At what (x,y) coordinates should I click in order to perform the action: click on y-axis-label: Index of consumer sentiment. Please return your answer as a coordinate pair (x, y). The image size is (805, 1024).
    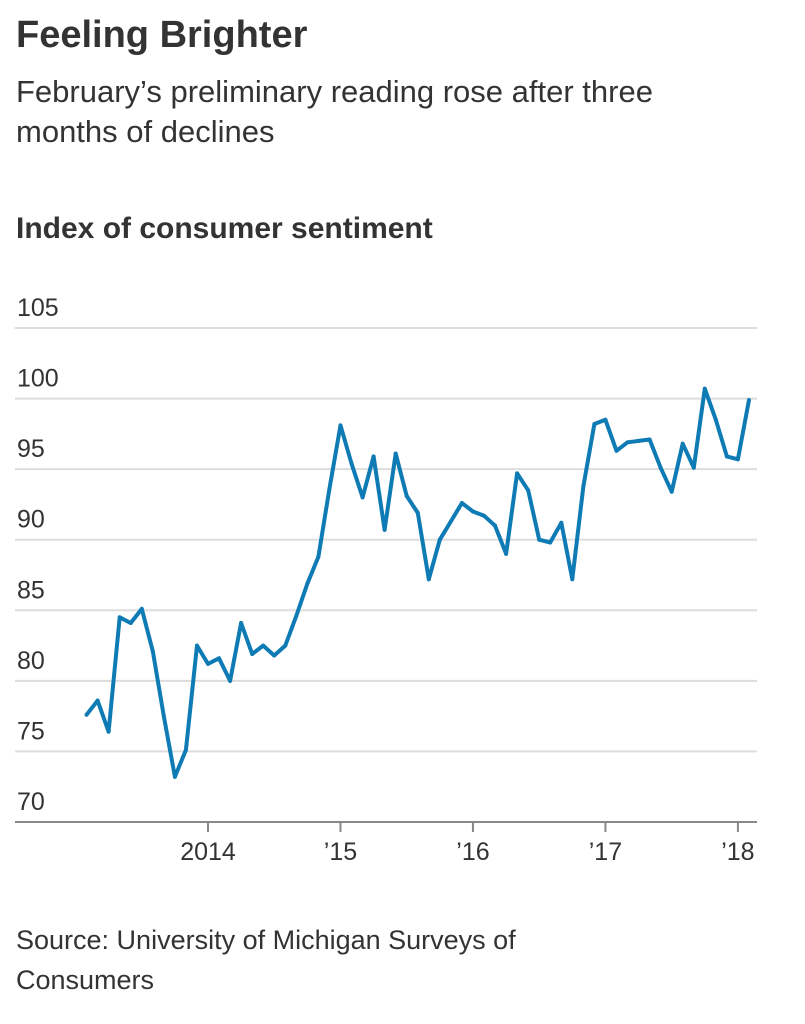
    Looking at the image, I should click on (224, 228).